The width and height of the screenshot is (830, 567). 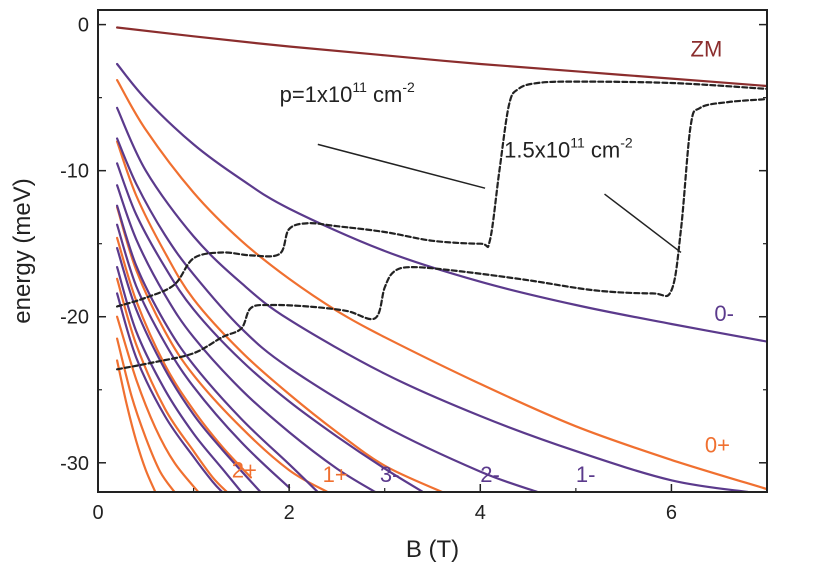 I want to click on pointer-lines, so click(x=499, y=198).